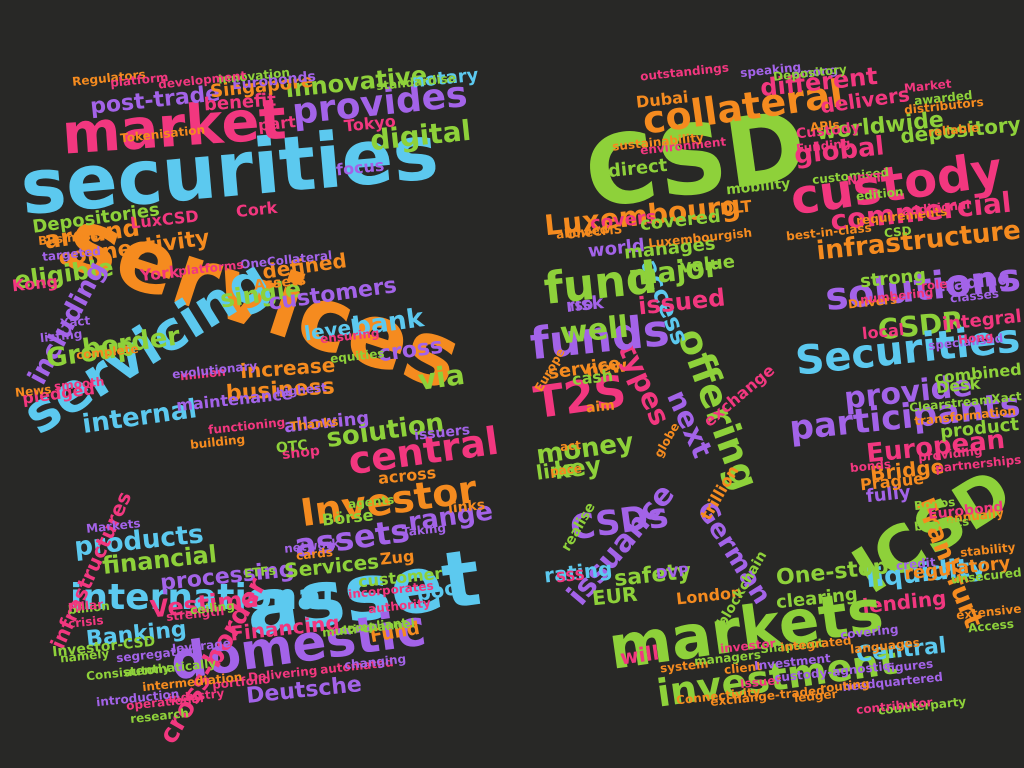 The height and width of the screenshot is (768, 1024). Describe the element at coordinates (202, 597) in the screenshot. I see `word-international: international` at that location.